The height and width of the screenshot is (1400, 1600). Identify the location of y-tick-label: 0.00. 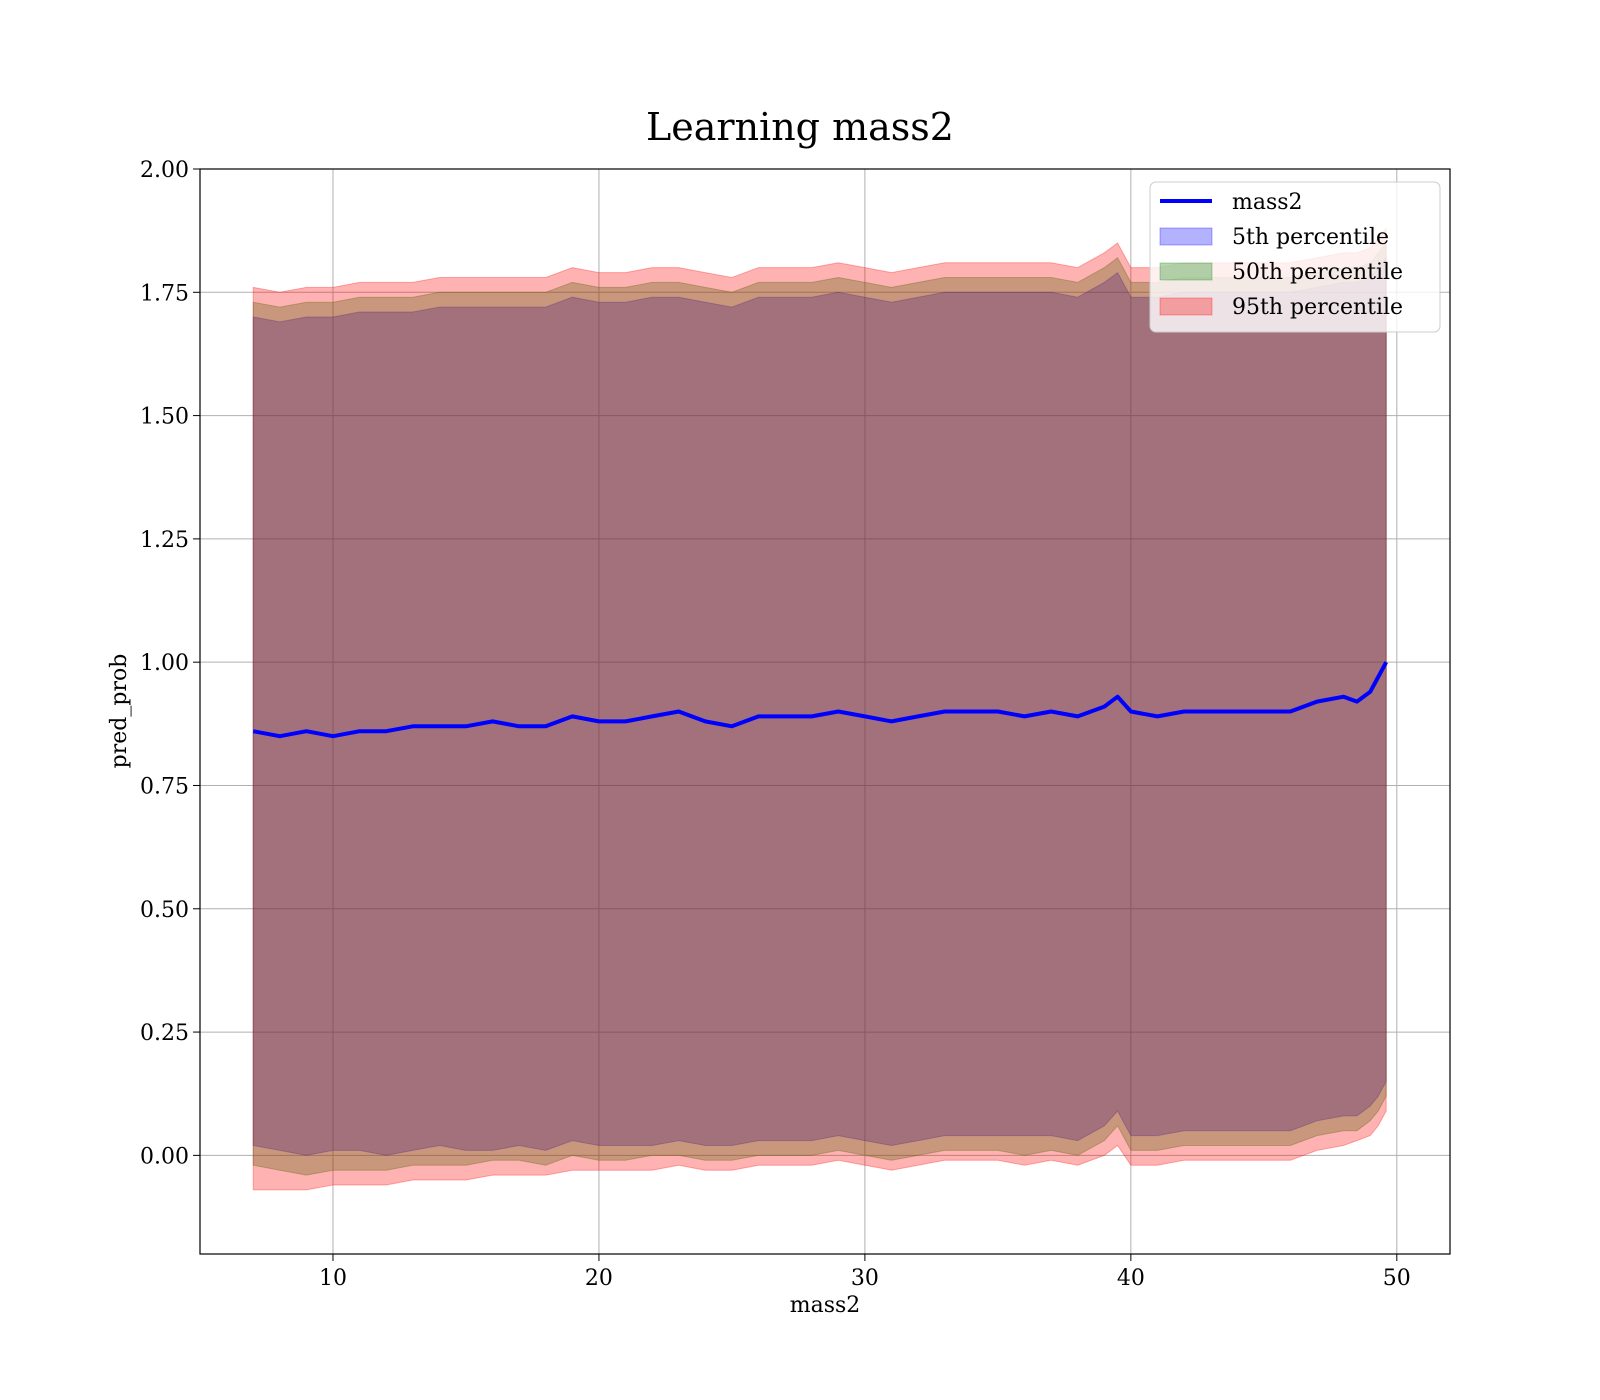
(164, 1156).